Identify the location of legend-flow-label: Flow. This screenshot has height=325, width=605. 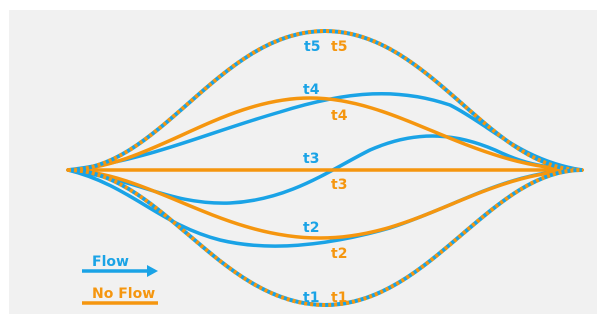
(110, 262).